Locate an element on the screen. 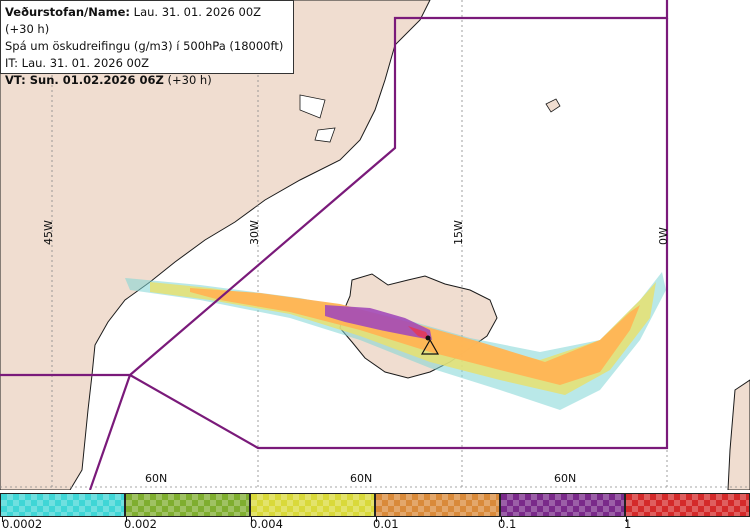 The height and width of the screenshot is (532, 750). legend-label-2: 0.004 is located at coordinates (266, 524).